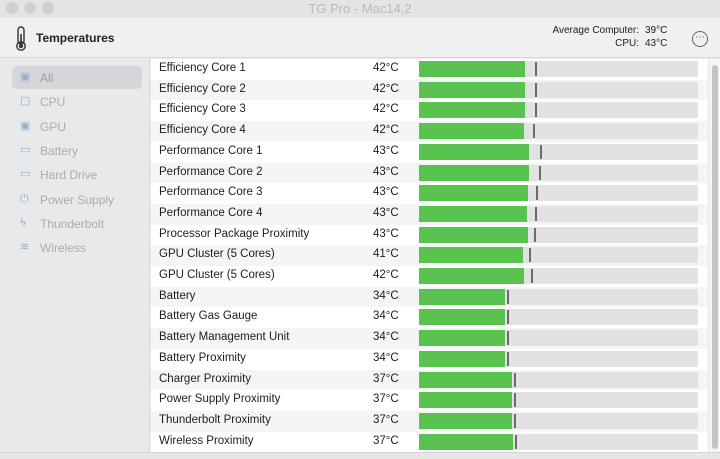  What do you see at coordinates (202, 109) in the screenshot?
I see `sensor-name: Efficiency Core 3` at bounding box center [202, 109].